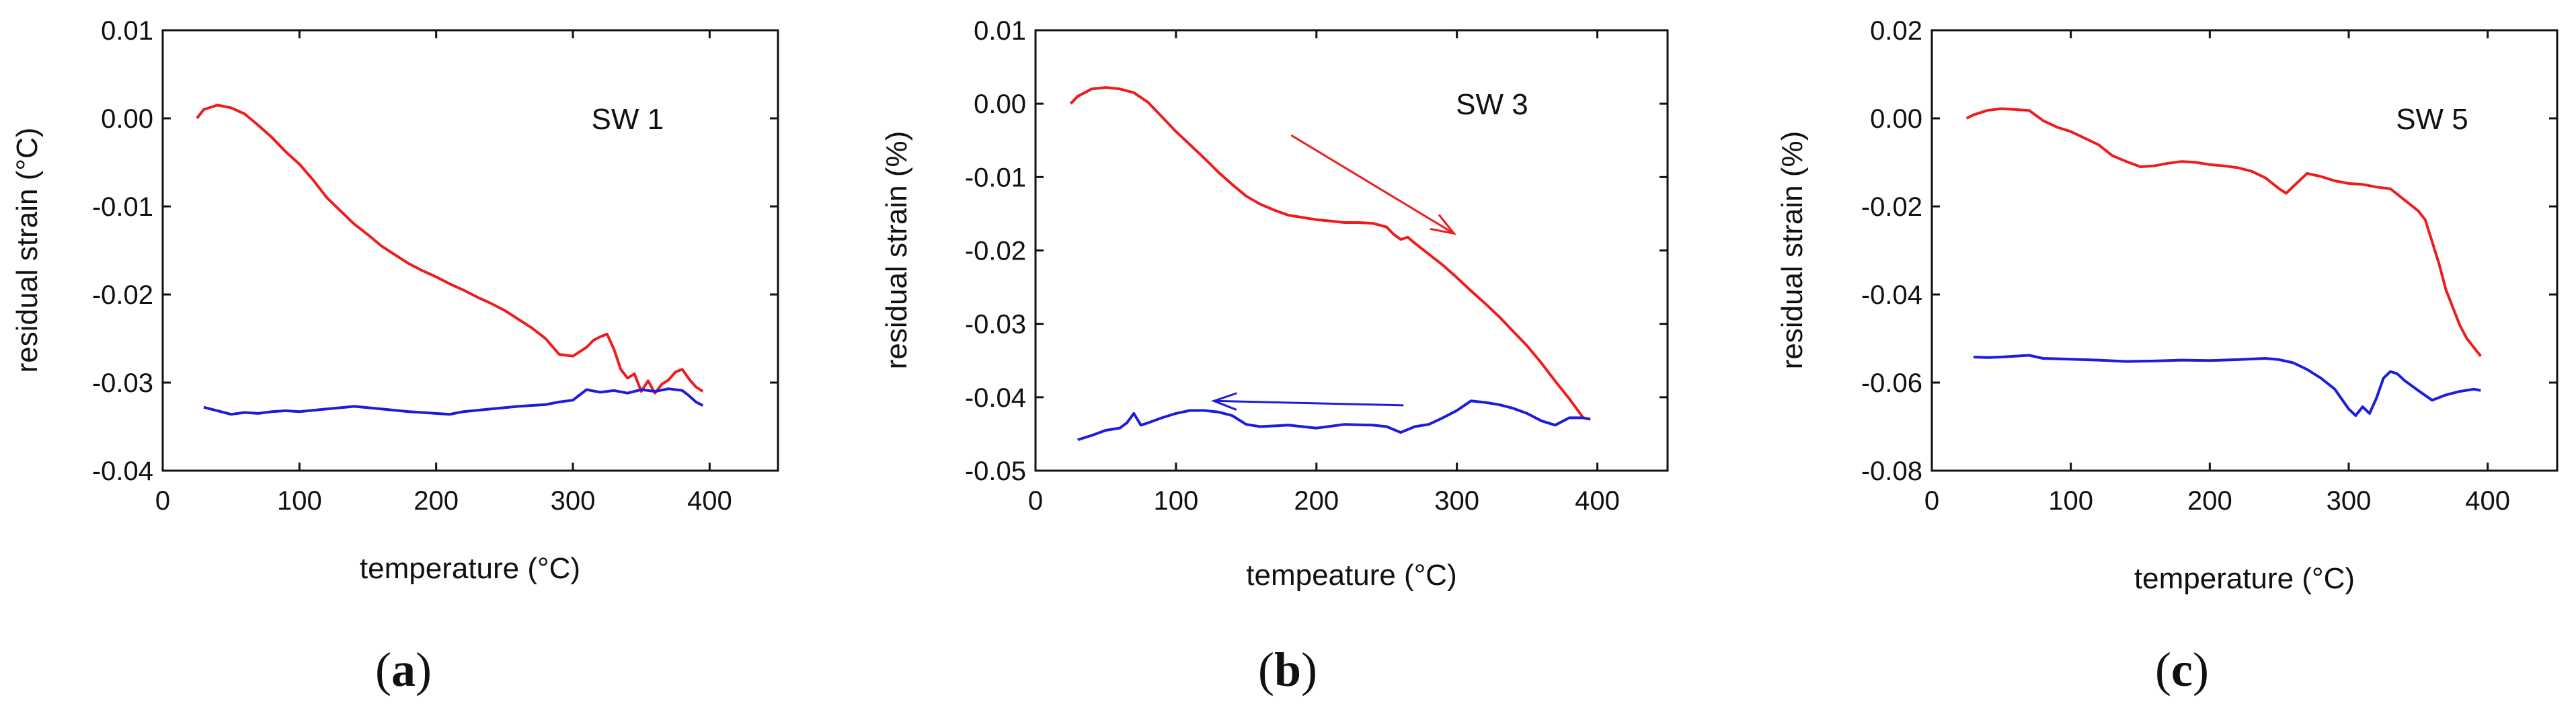  What do you see at coordinates (2432, 119) in the screenshot?
I see `sample-annotation: SW 5` at bounding box center [2432, 119].